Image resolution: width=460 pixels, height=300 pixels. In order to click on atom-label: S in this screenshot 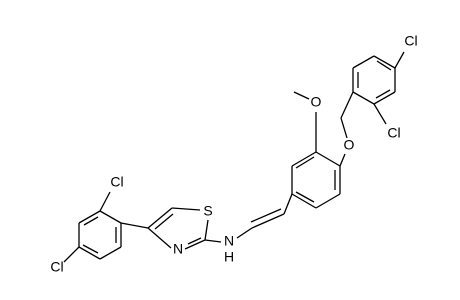, I will do `click(207, 211)`.